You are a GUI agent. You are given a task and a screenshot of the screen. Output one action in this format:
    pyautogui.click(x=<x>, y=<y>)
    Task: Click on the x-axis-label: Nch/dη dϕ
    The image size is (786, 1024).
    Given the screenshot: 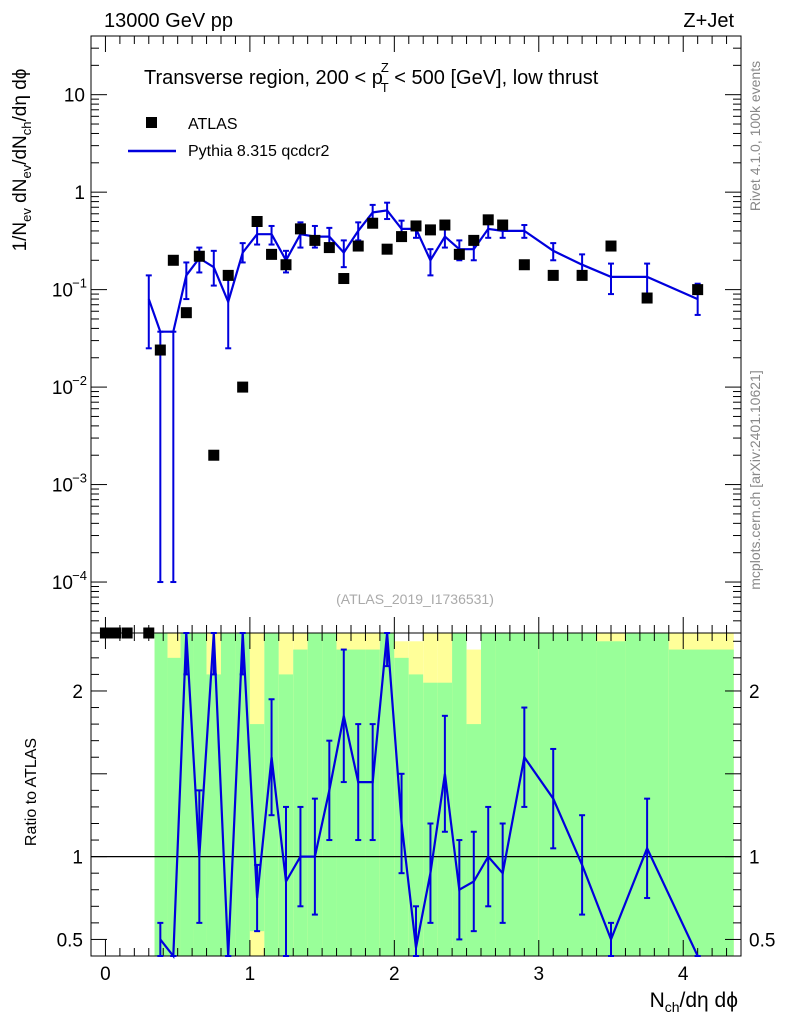 What is the action you would take?
    pyautogui.click(x=694, y=1002)
    